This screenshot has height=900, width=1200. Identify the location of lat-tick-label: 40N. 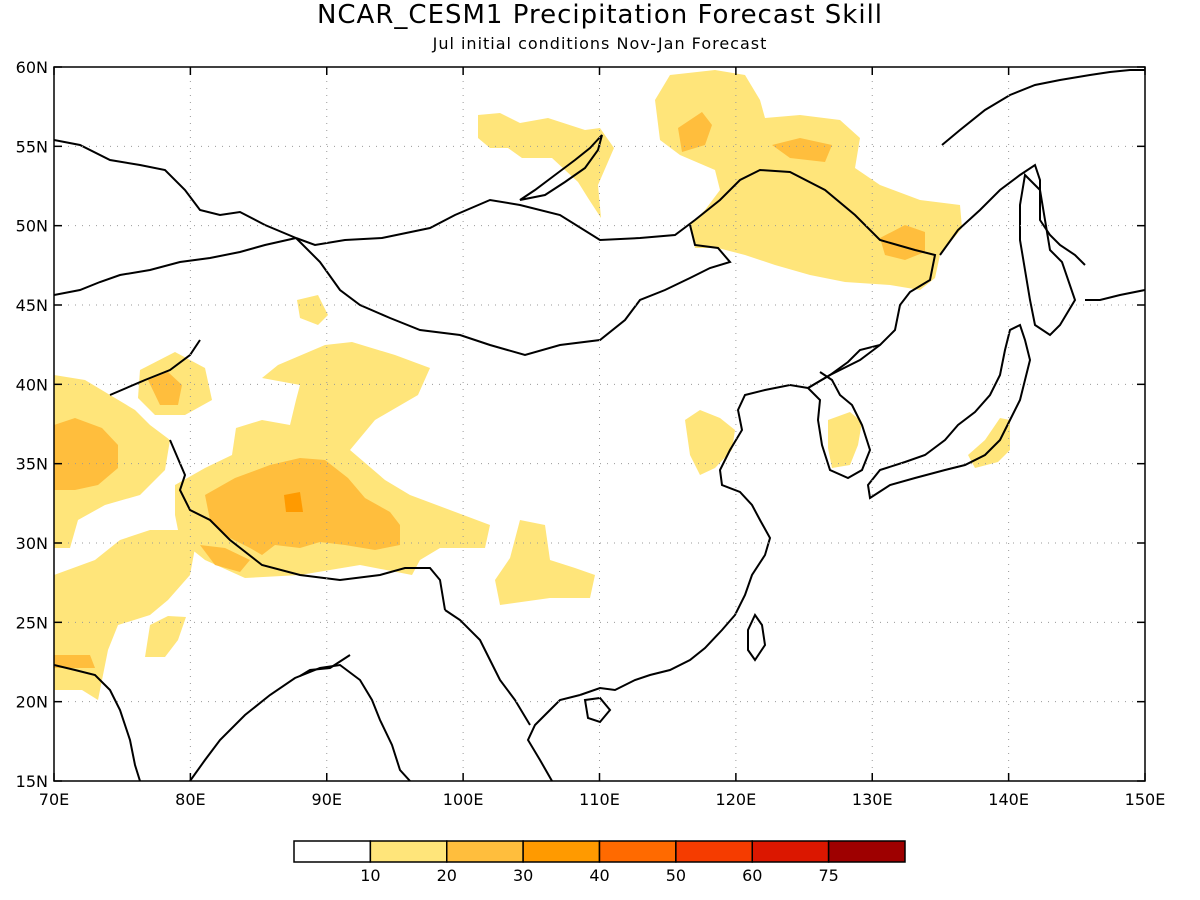
(32, 384).